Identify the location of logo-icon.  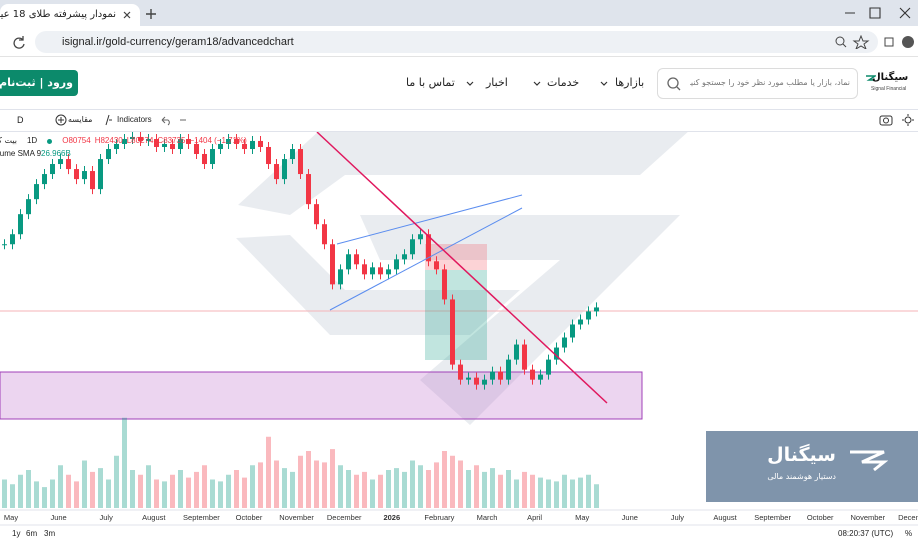
(871, 78).